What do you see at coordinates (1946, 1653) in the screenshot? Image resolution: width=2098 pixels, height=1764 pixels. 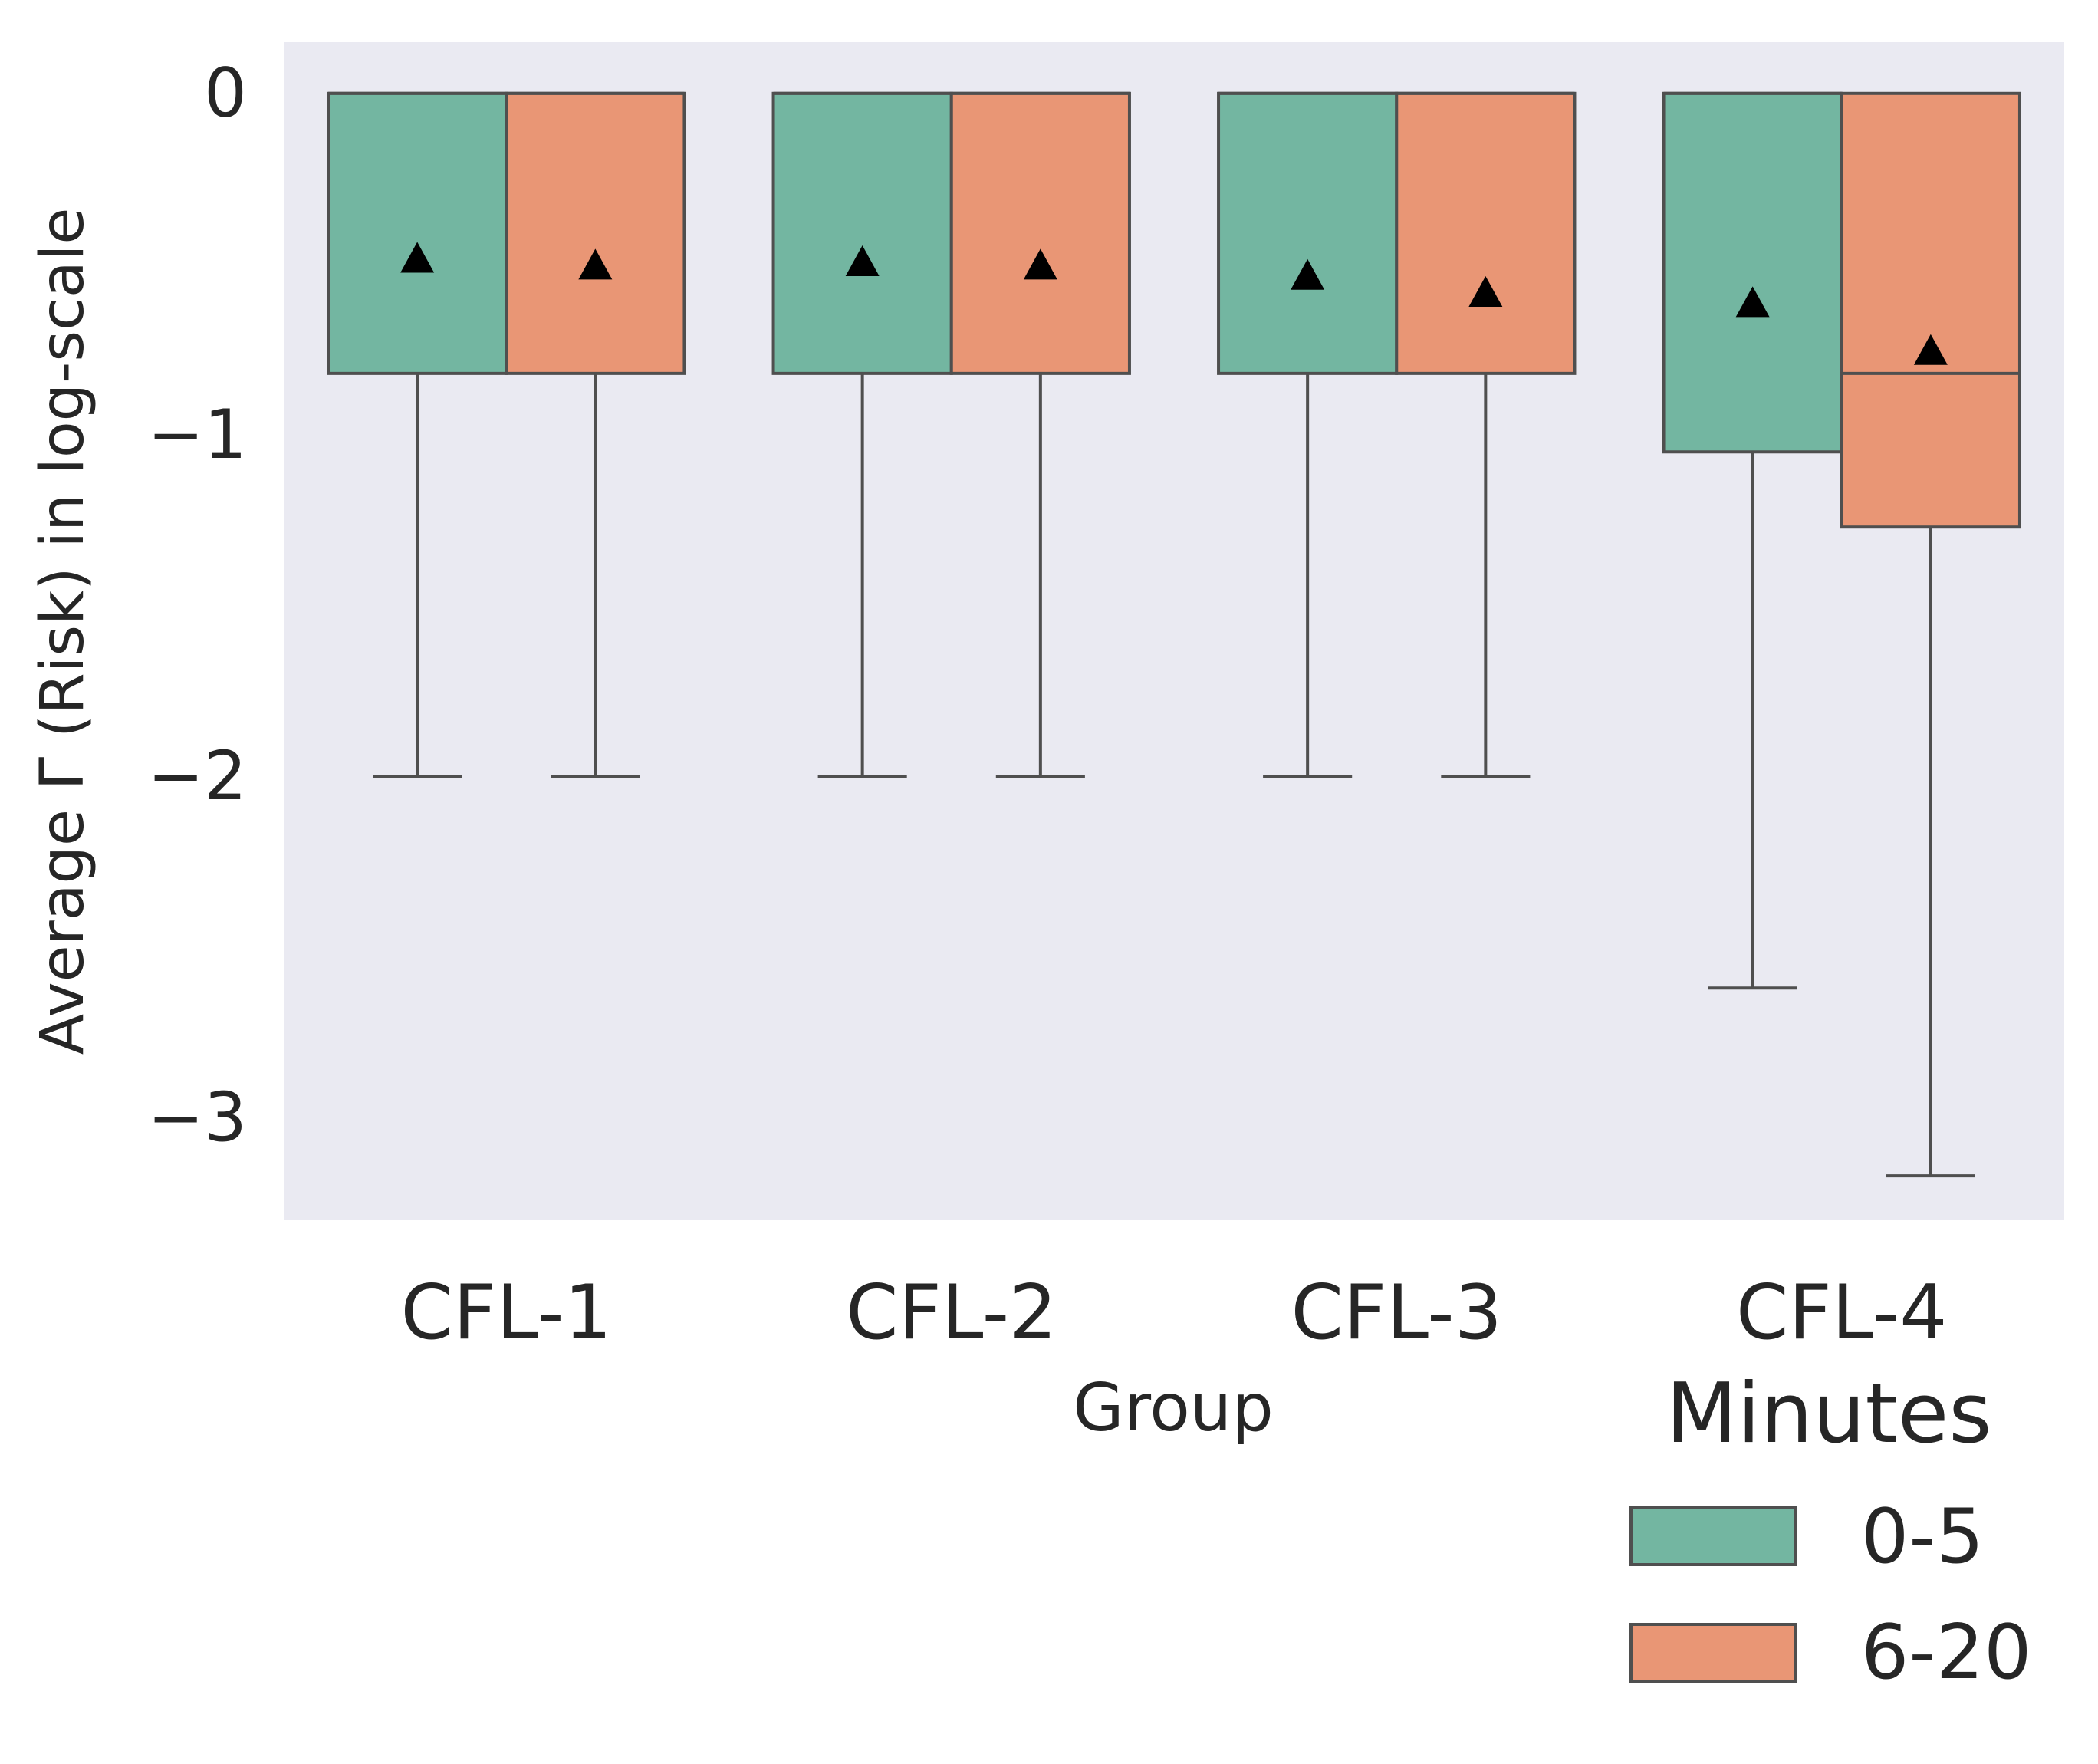 I see `legend-label-6-20: 6-20` at bounding box center [1946, 1653].